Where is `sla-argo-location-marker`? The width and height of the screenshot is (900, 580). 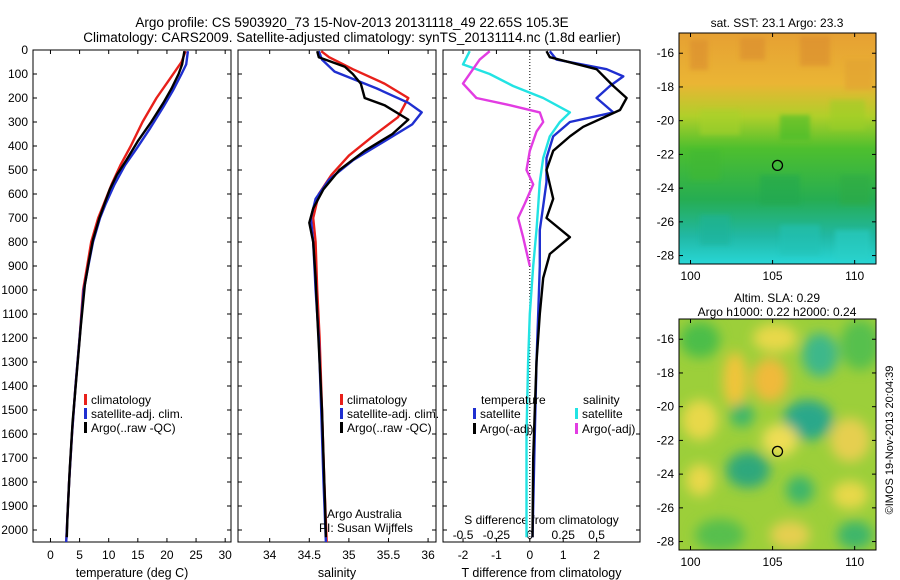 sla-argo-location-marker is located at coordinates (777, 451).